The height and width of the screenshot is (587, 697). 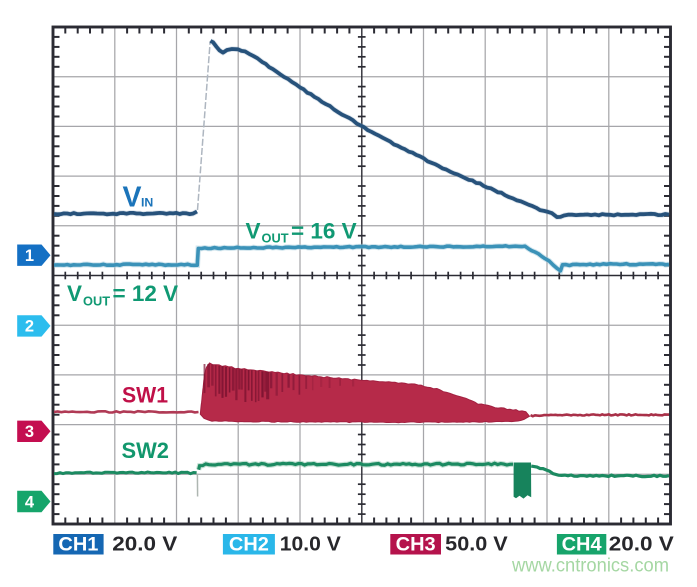 I want to click on svg-text: CH4, so click(x=582, y=545).